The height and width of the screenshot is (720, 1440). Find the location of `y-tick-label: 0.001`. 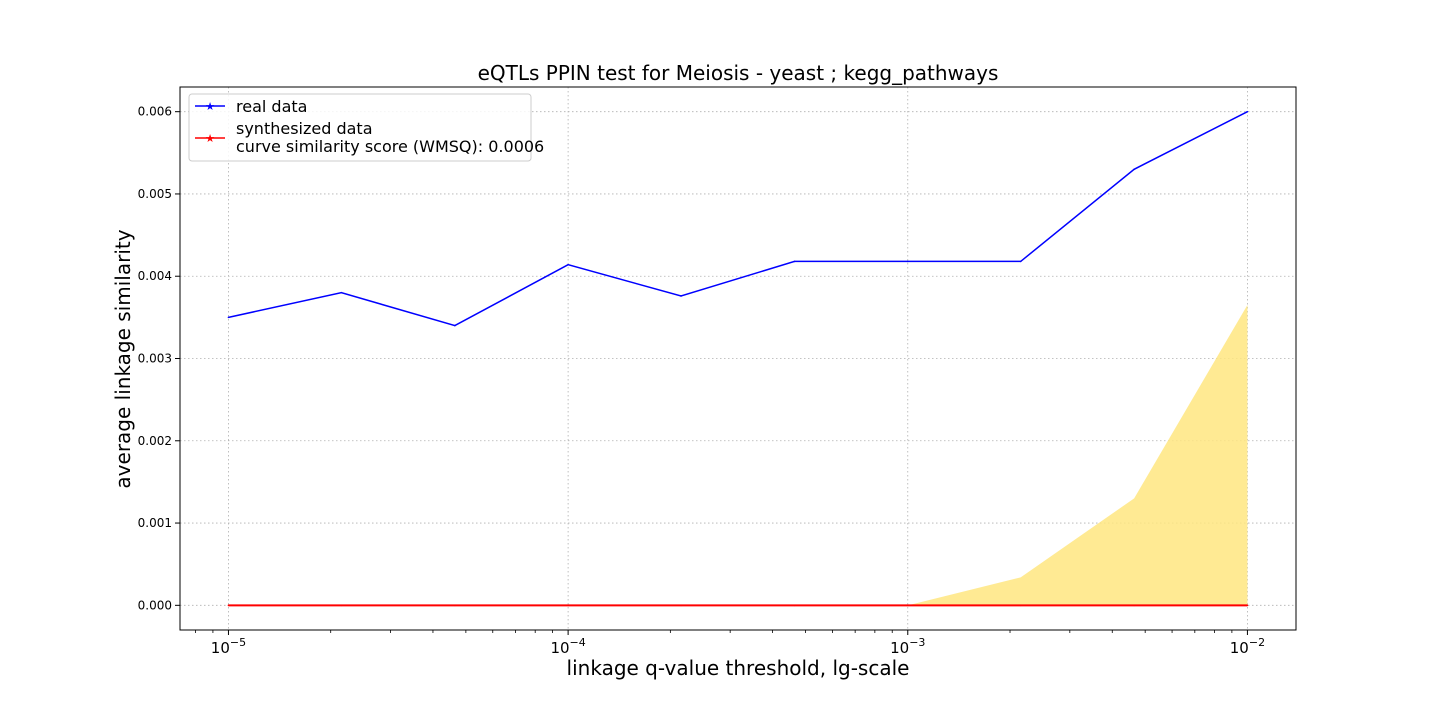

y-tick-label: 0.001 is located at coordinates (155, 523).